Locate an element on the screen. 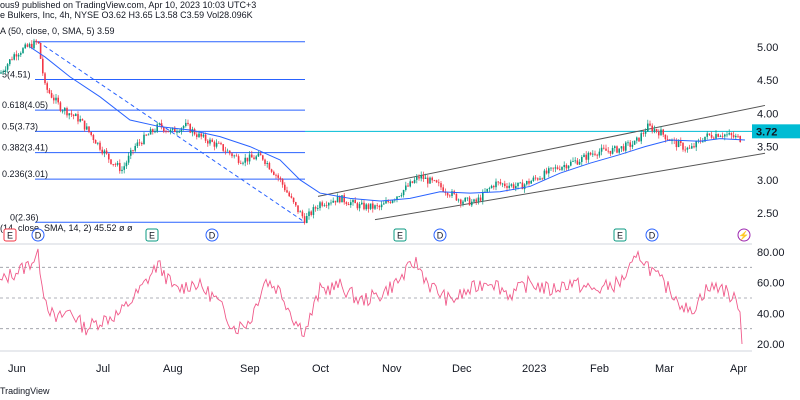  sma-indicator-label: A (50, close, 0, SMA, 5) 3.59 is located at coordinates (57, 31).